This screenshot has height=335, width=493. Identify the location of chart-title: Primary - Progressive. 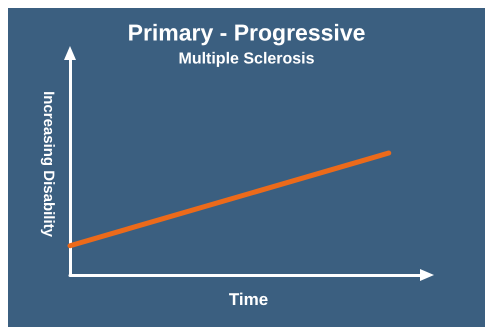
(247, 33).